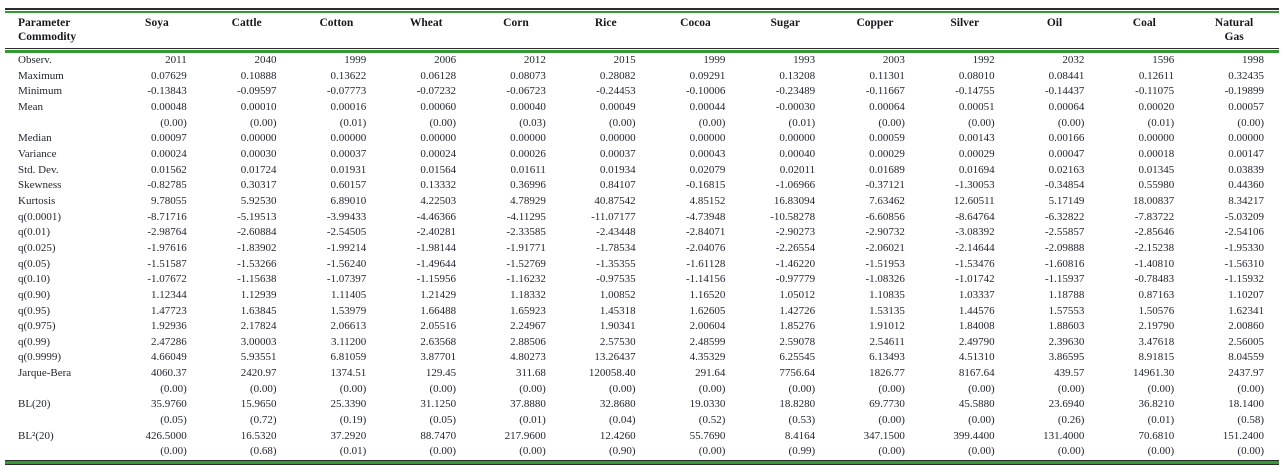  What do you see at coordinates (348, 169) in the screenshot?
I see `cell: 0.01931` at bounding box center [348, 169].